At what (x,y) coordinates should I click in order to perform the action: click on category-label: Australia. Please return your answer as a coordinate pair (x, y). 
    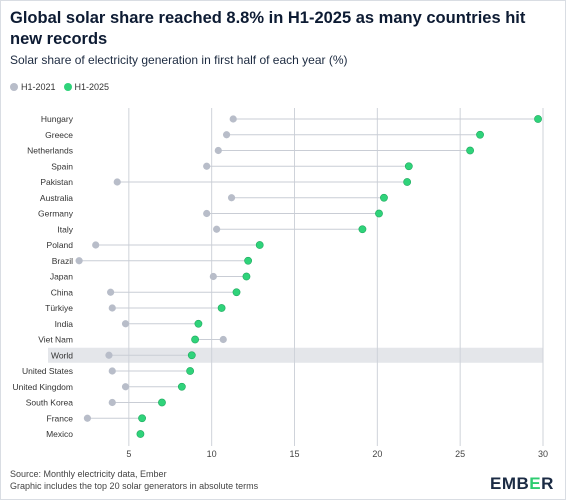
    Looking at the image, I should click on (56, 198).